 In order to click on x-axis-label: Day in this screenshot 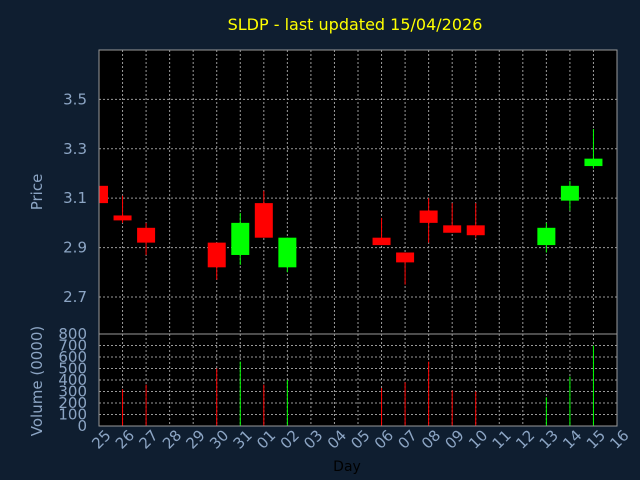, I will do `click(347, 467)`.